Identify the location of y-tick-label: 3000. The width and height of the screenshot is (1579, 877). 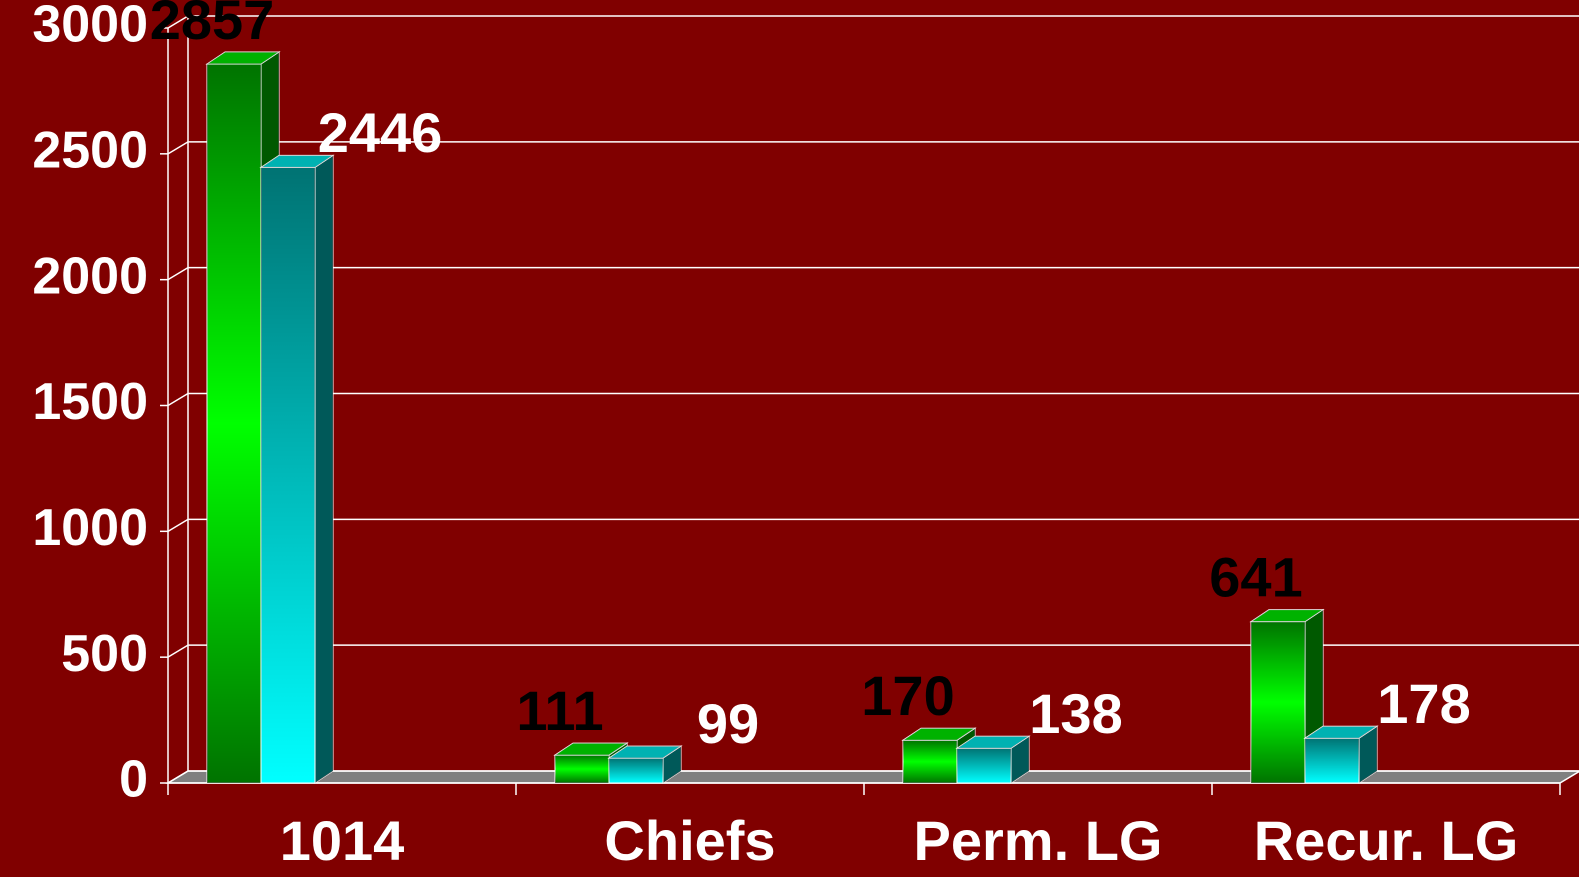
(90, 27).